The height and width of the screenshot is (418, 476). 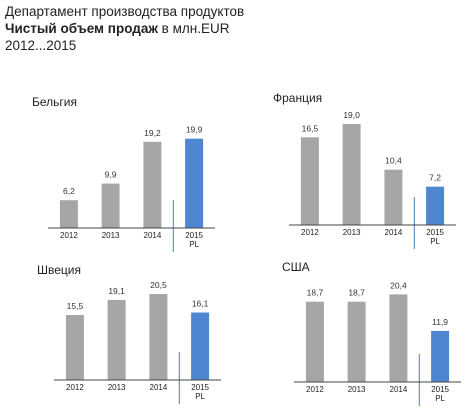 What do you see at coordinates (59, 270) in the screenshot?
I see `chart-title: Швеция` at bounding box center [59, 270].